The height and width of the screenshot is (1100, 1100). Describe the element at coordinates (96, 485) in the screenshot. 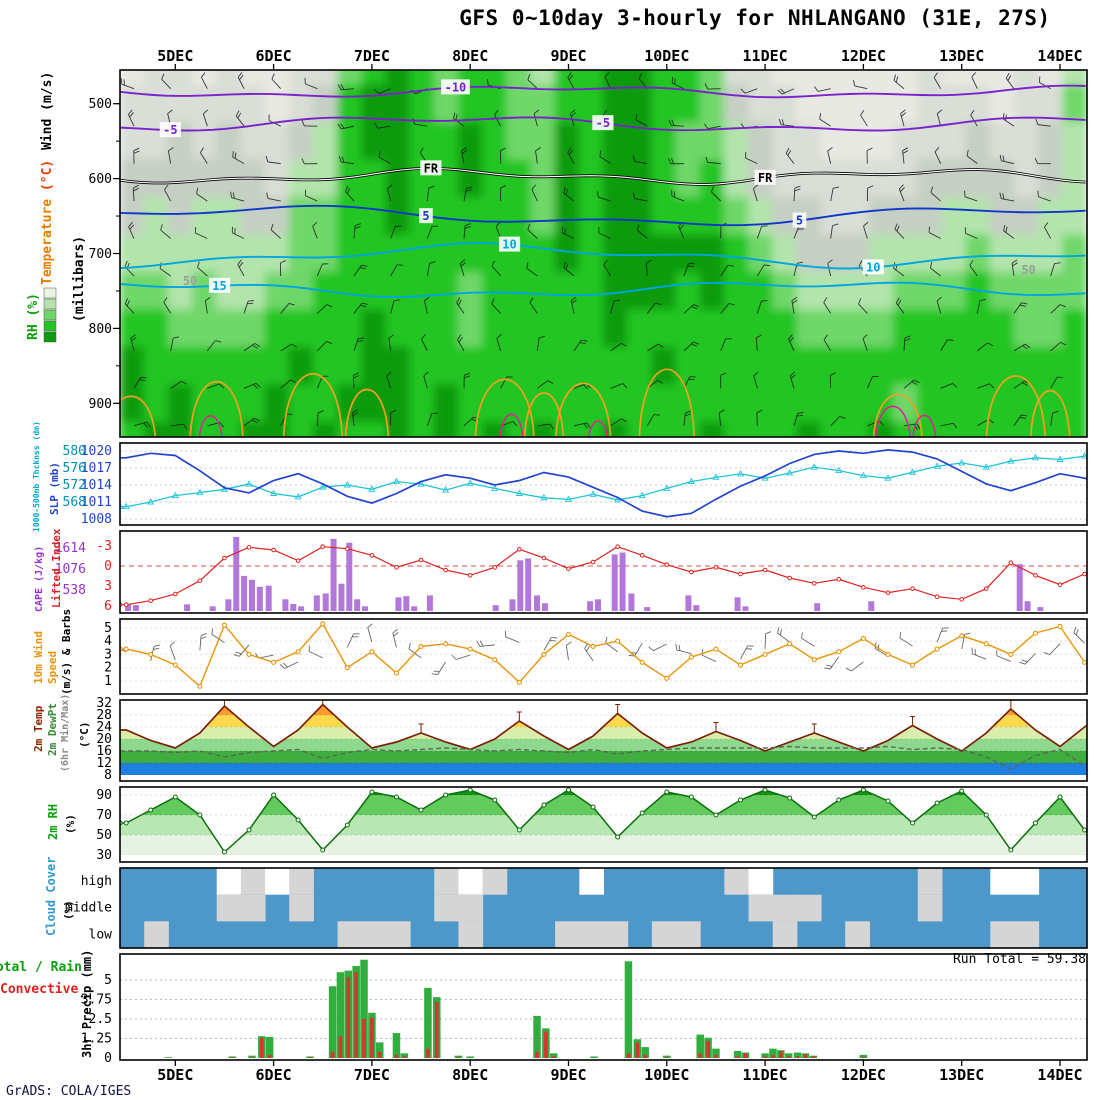

I see `svg-text: 1014` at that location.